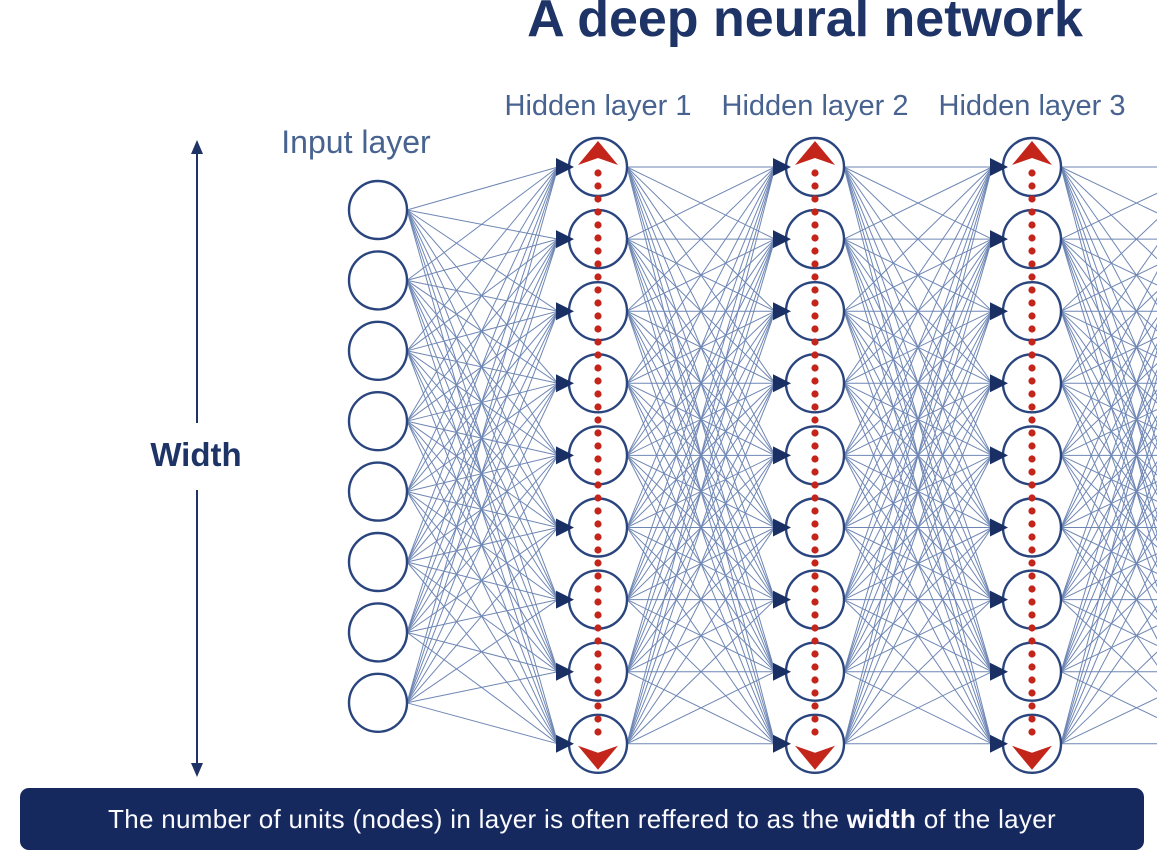 This screenshot has height=865, width=1157. I want to click on red-arrowhead-down-icon, so click(815, 757).